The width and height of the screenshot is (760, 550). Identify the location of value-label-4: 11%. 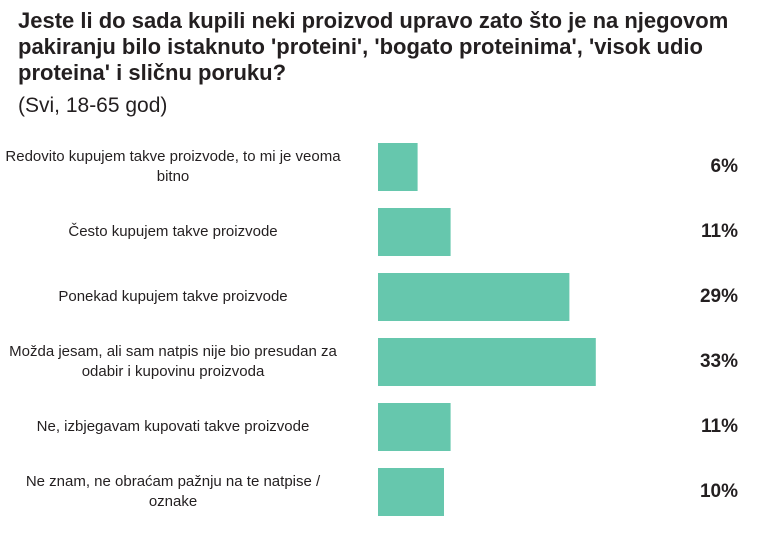
(719, 426).